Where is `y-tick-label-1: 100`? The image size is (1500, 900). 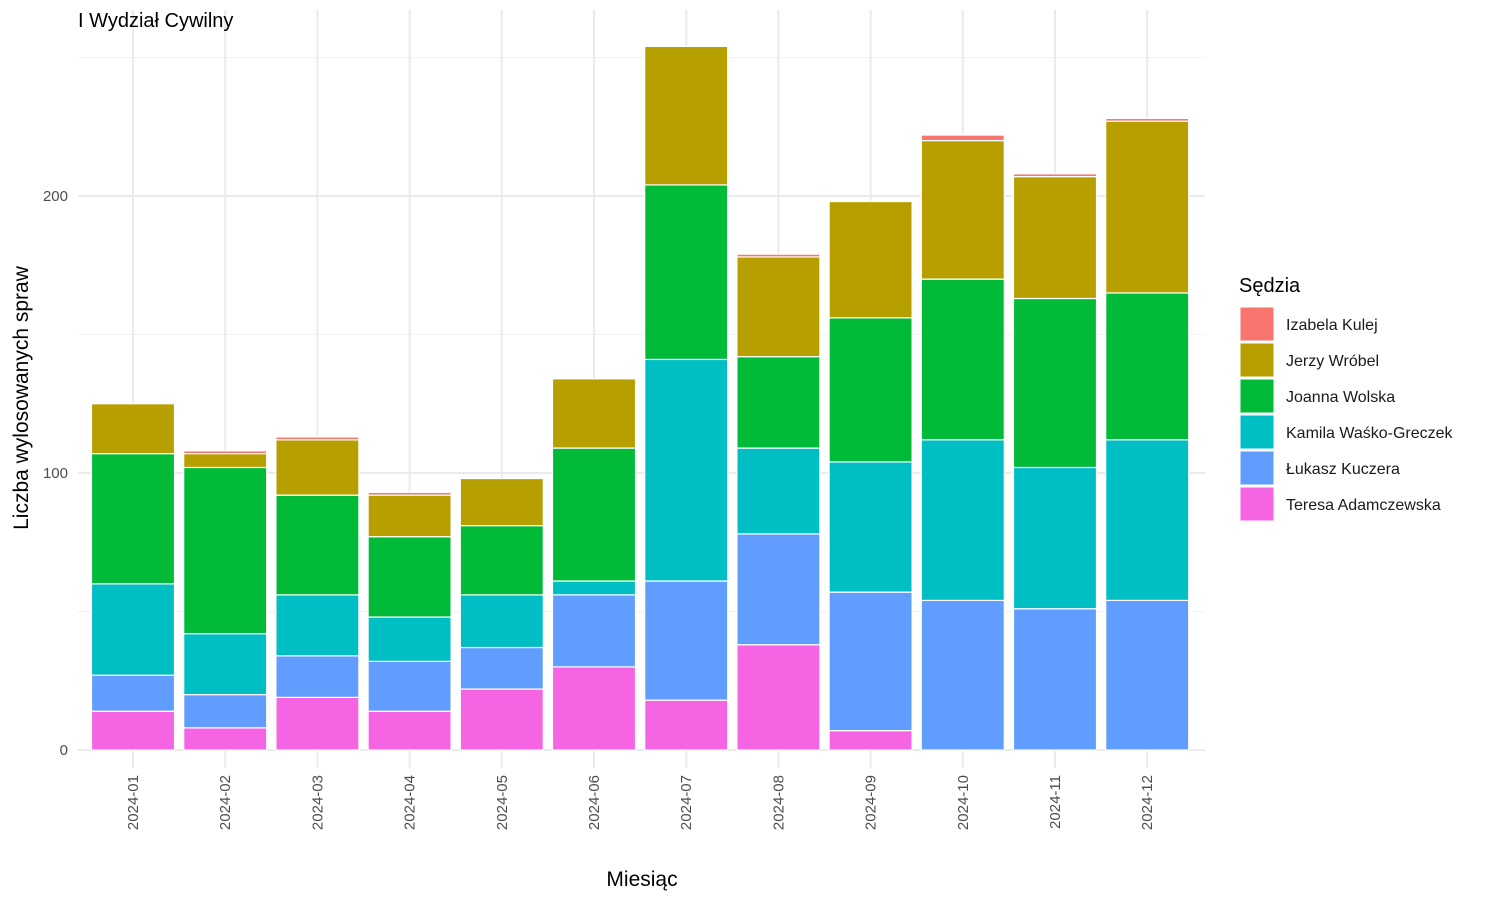 y-tick-label-1: 100 is located at coordinates (55, 473).